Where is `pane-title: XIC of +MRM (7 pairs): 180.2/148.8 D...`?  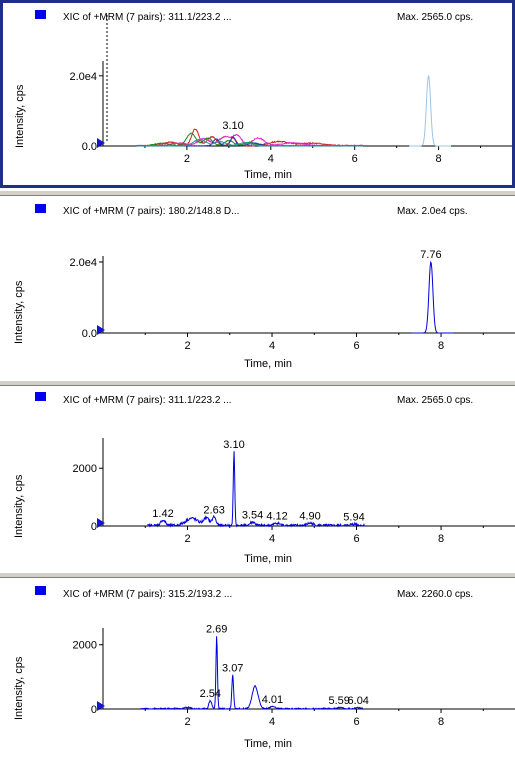
pane-title: XIC of +MRM (7 pairs): 180.2/148.8 D... is located at coordinates (151, 211).